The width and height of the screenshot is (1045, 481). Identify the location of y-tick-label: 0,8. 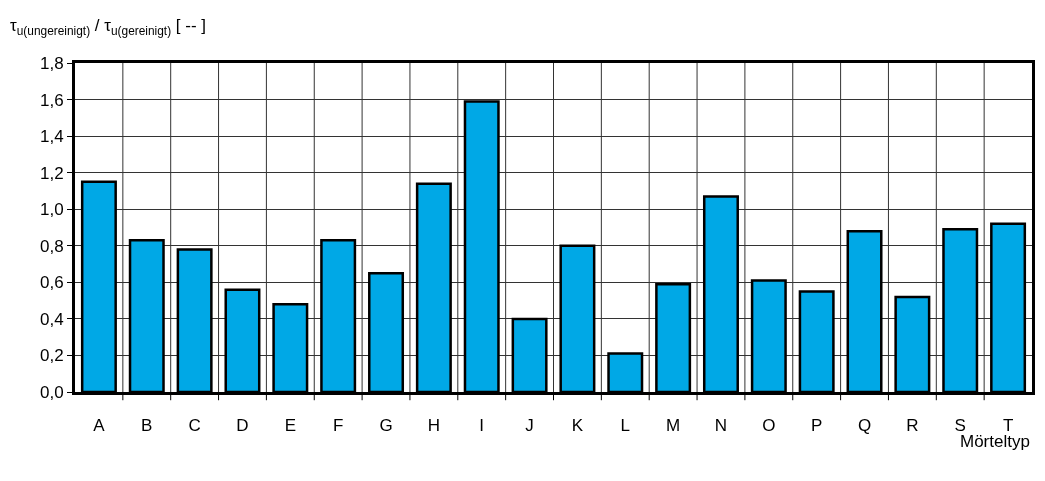
(51, 246).